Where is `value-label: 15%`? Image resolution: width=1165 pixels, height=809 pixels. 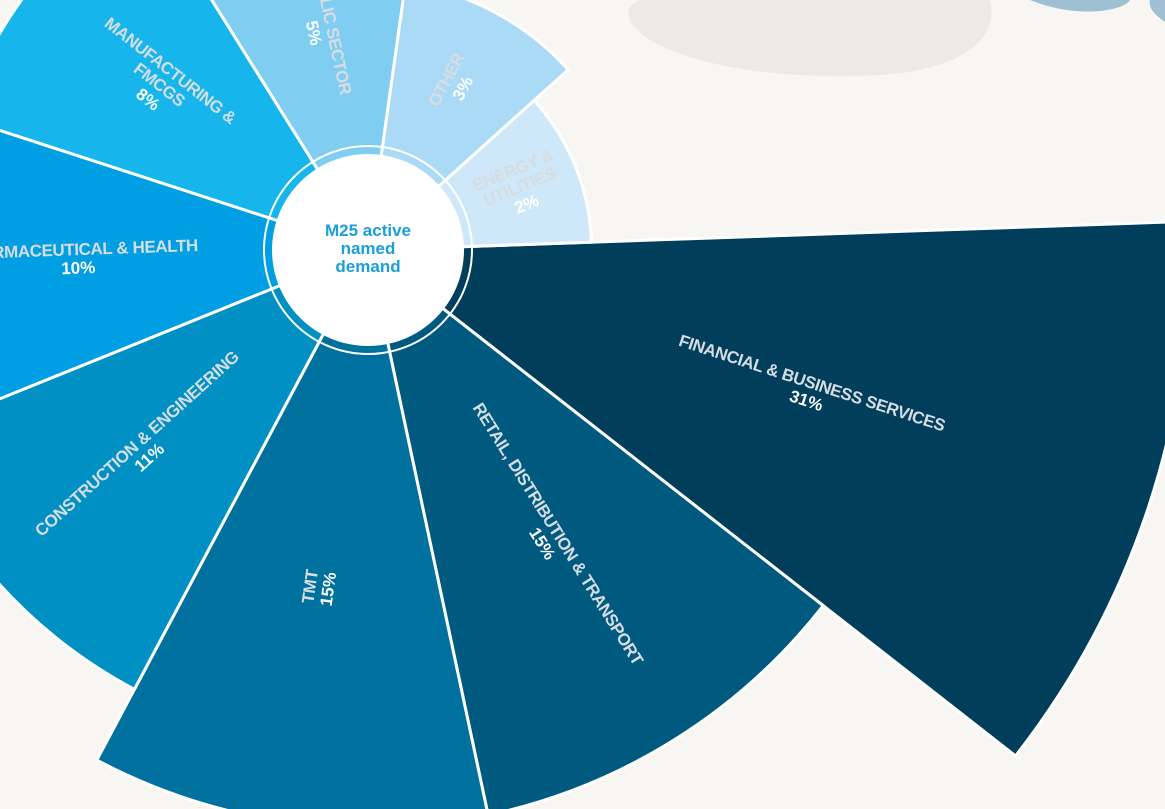 value-label: 15% is located at coordinates (329, 589).